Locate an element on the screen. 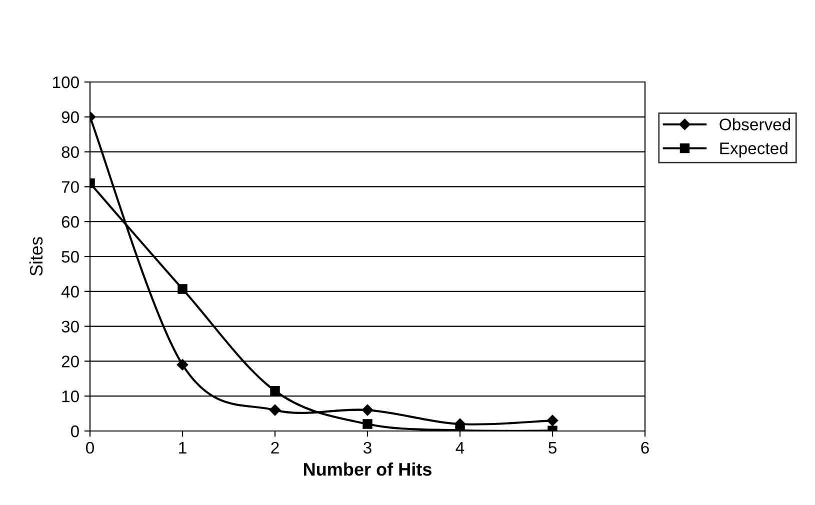 Image resolution: width=815 pixels, height=505 pixels. y-tick-label: 30 is located at coordinates (70, 326).